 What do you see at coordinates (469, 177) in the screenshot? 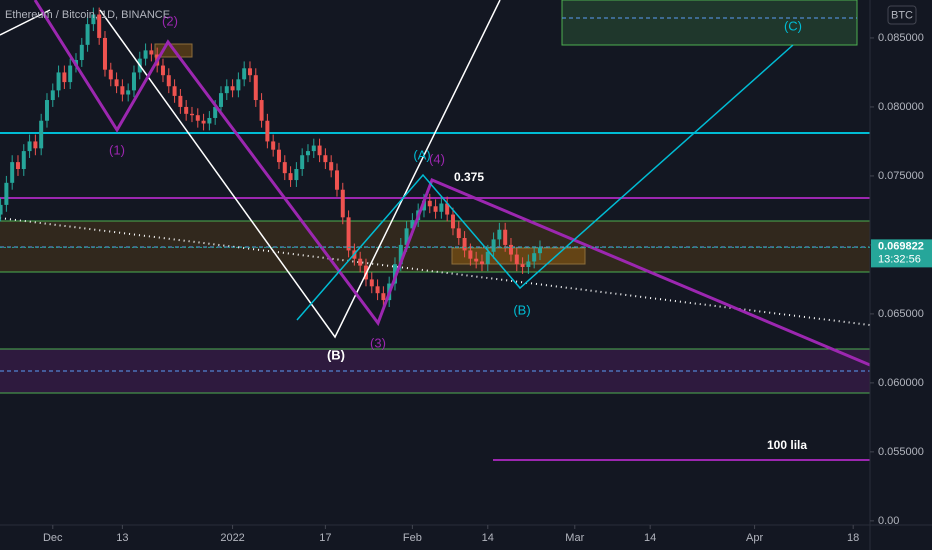
I see `fib-label: 0.375` at bounding box center [469, 177].